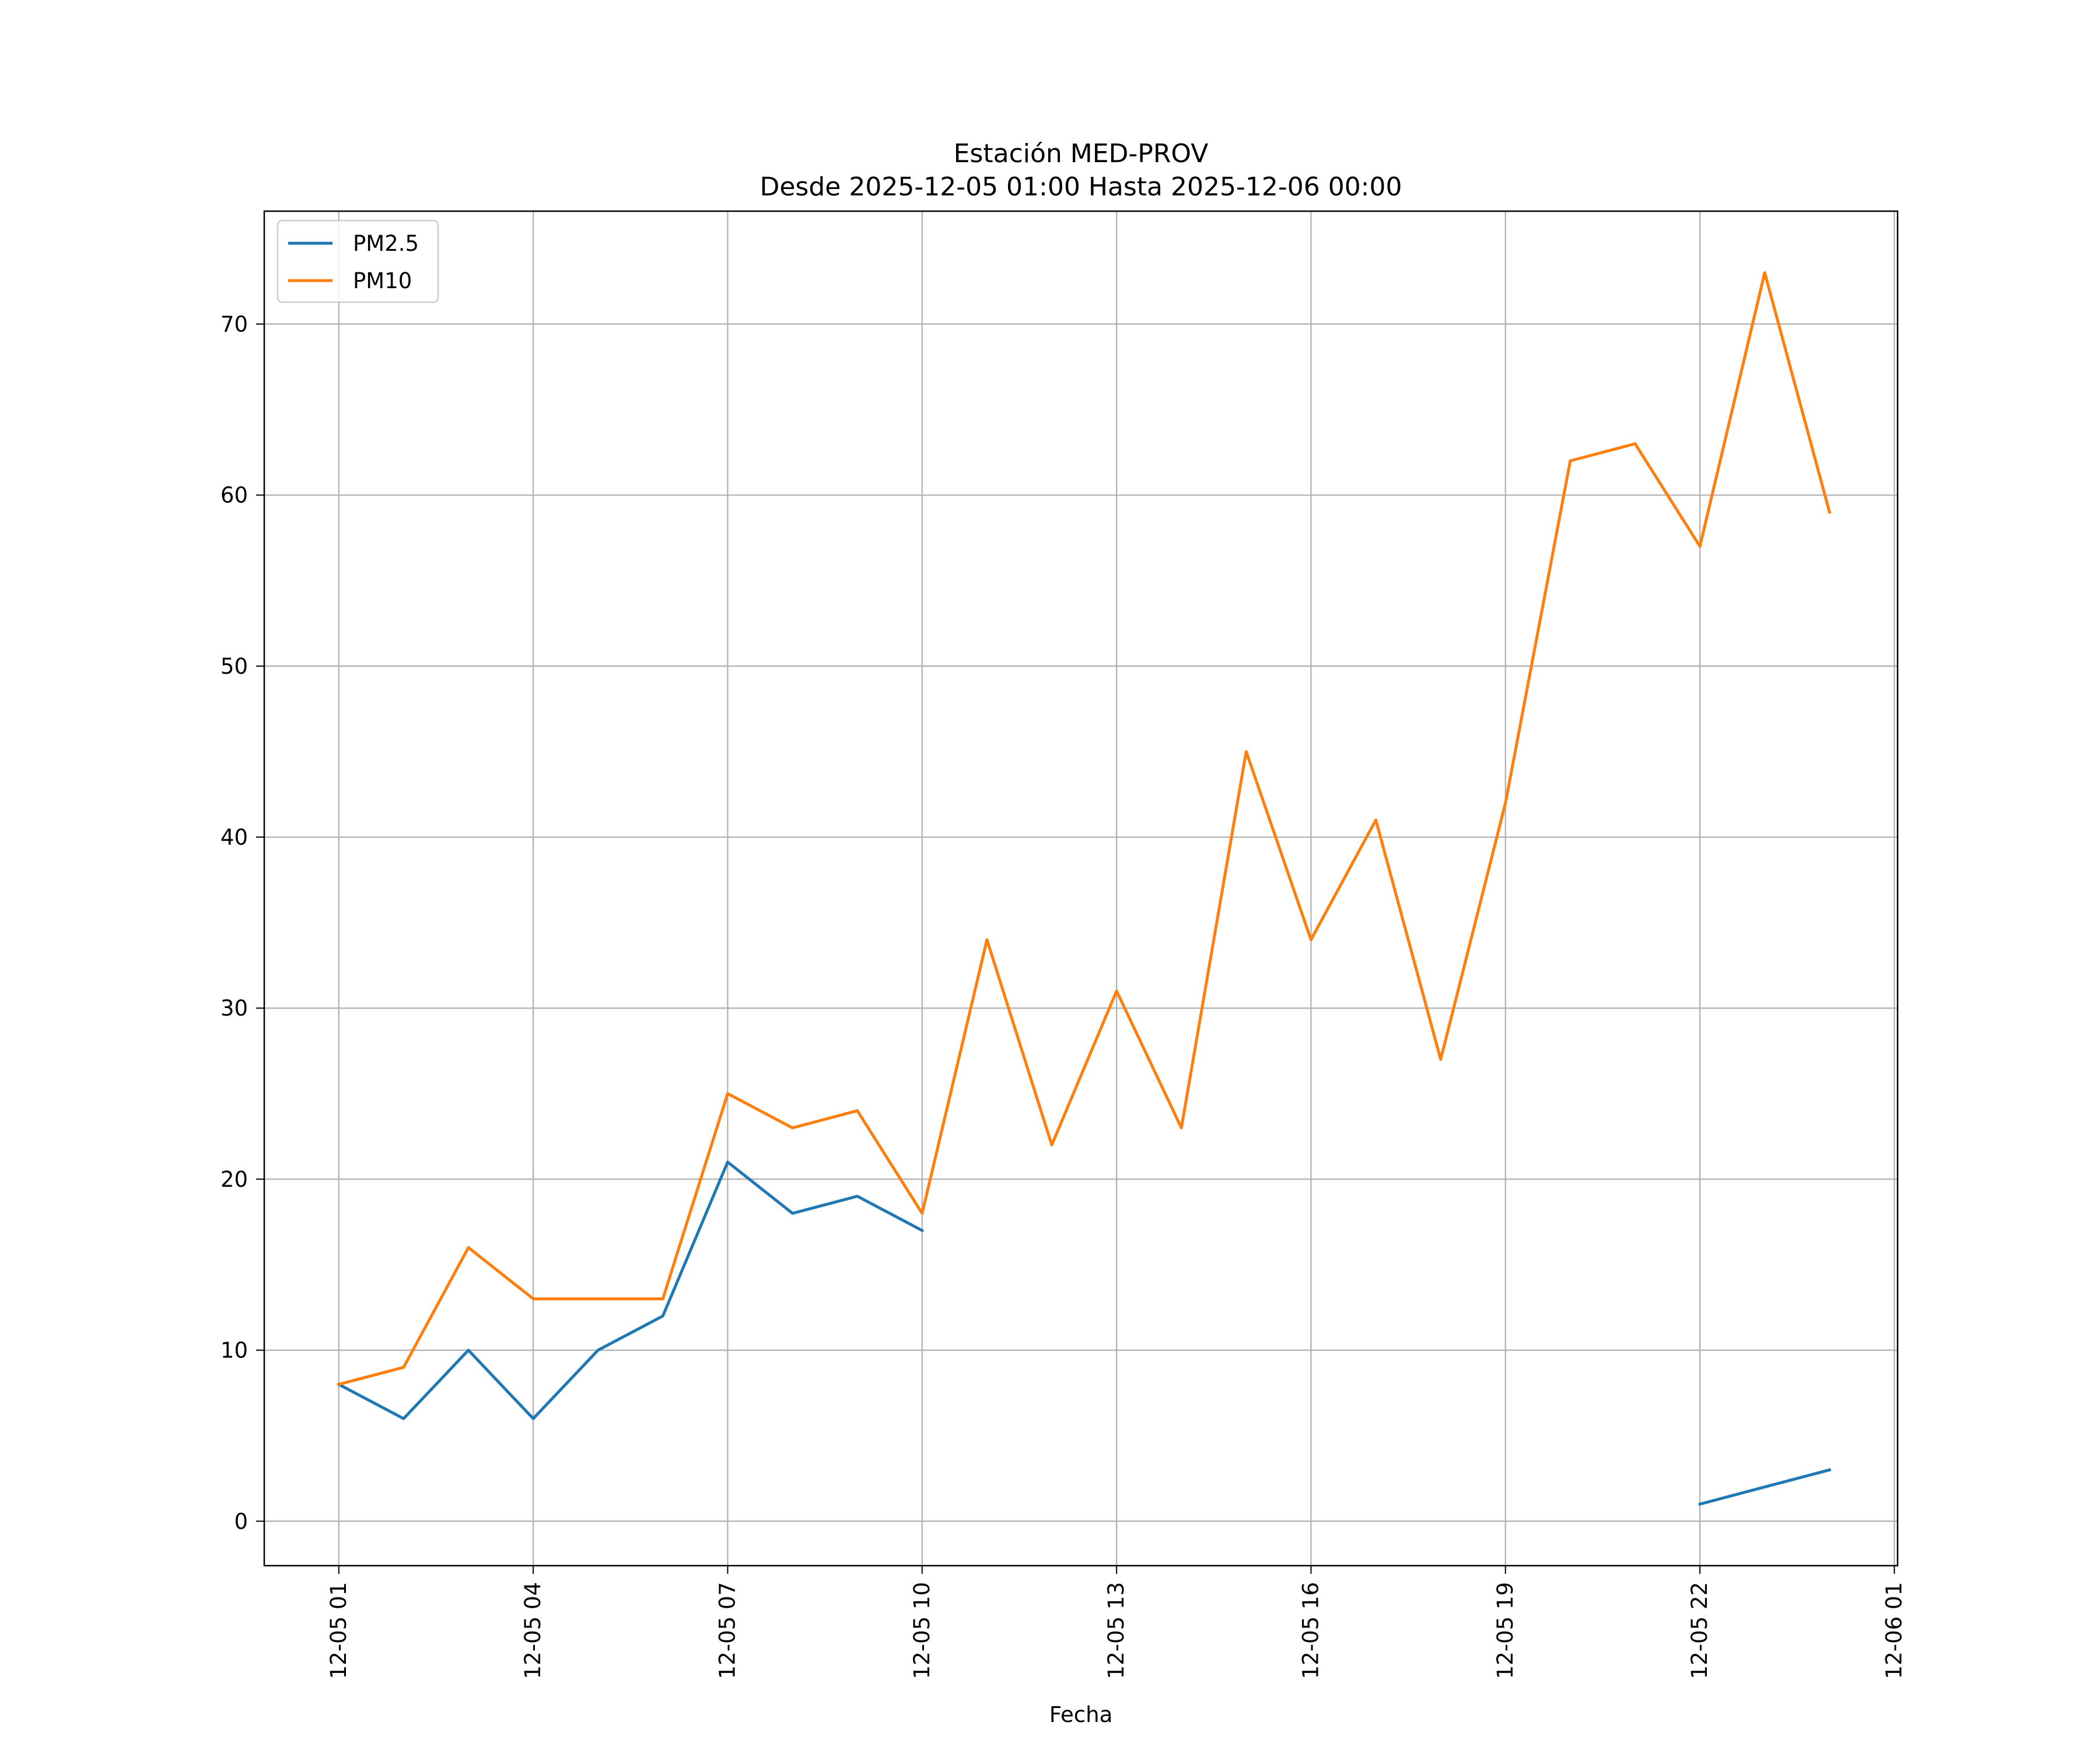  I want to click on x-tick-label: 12-05 01, so click(338, 1630).